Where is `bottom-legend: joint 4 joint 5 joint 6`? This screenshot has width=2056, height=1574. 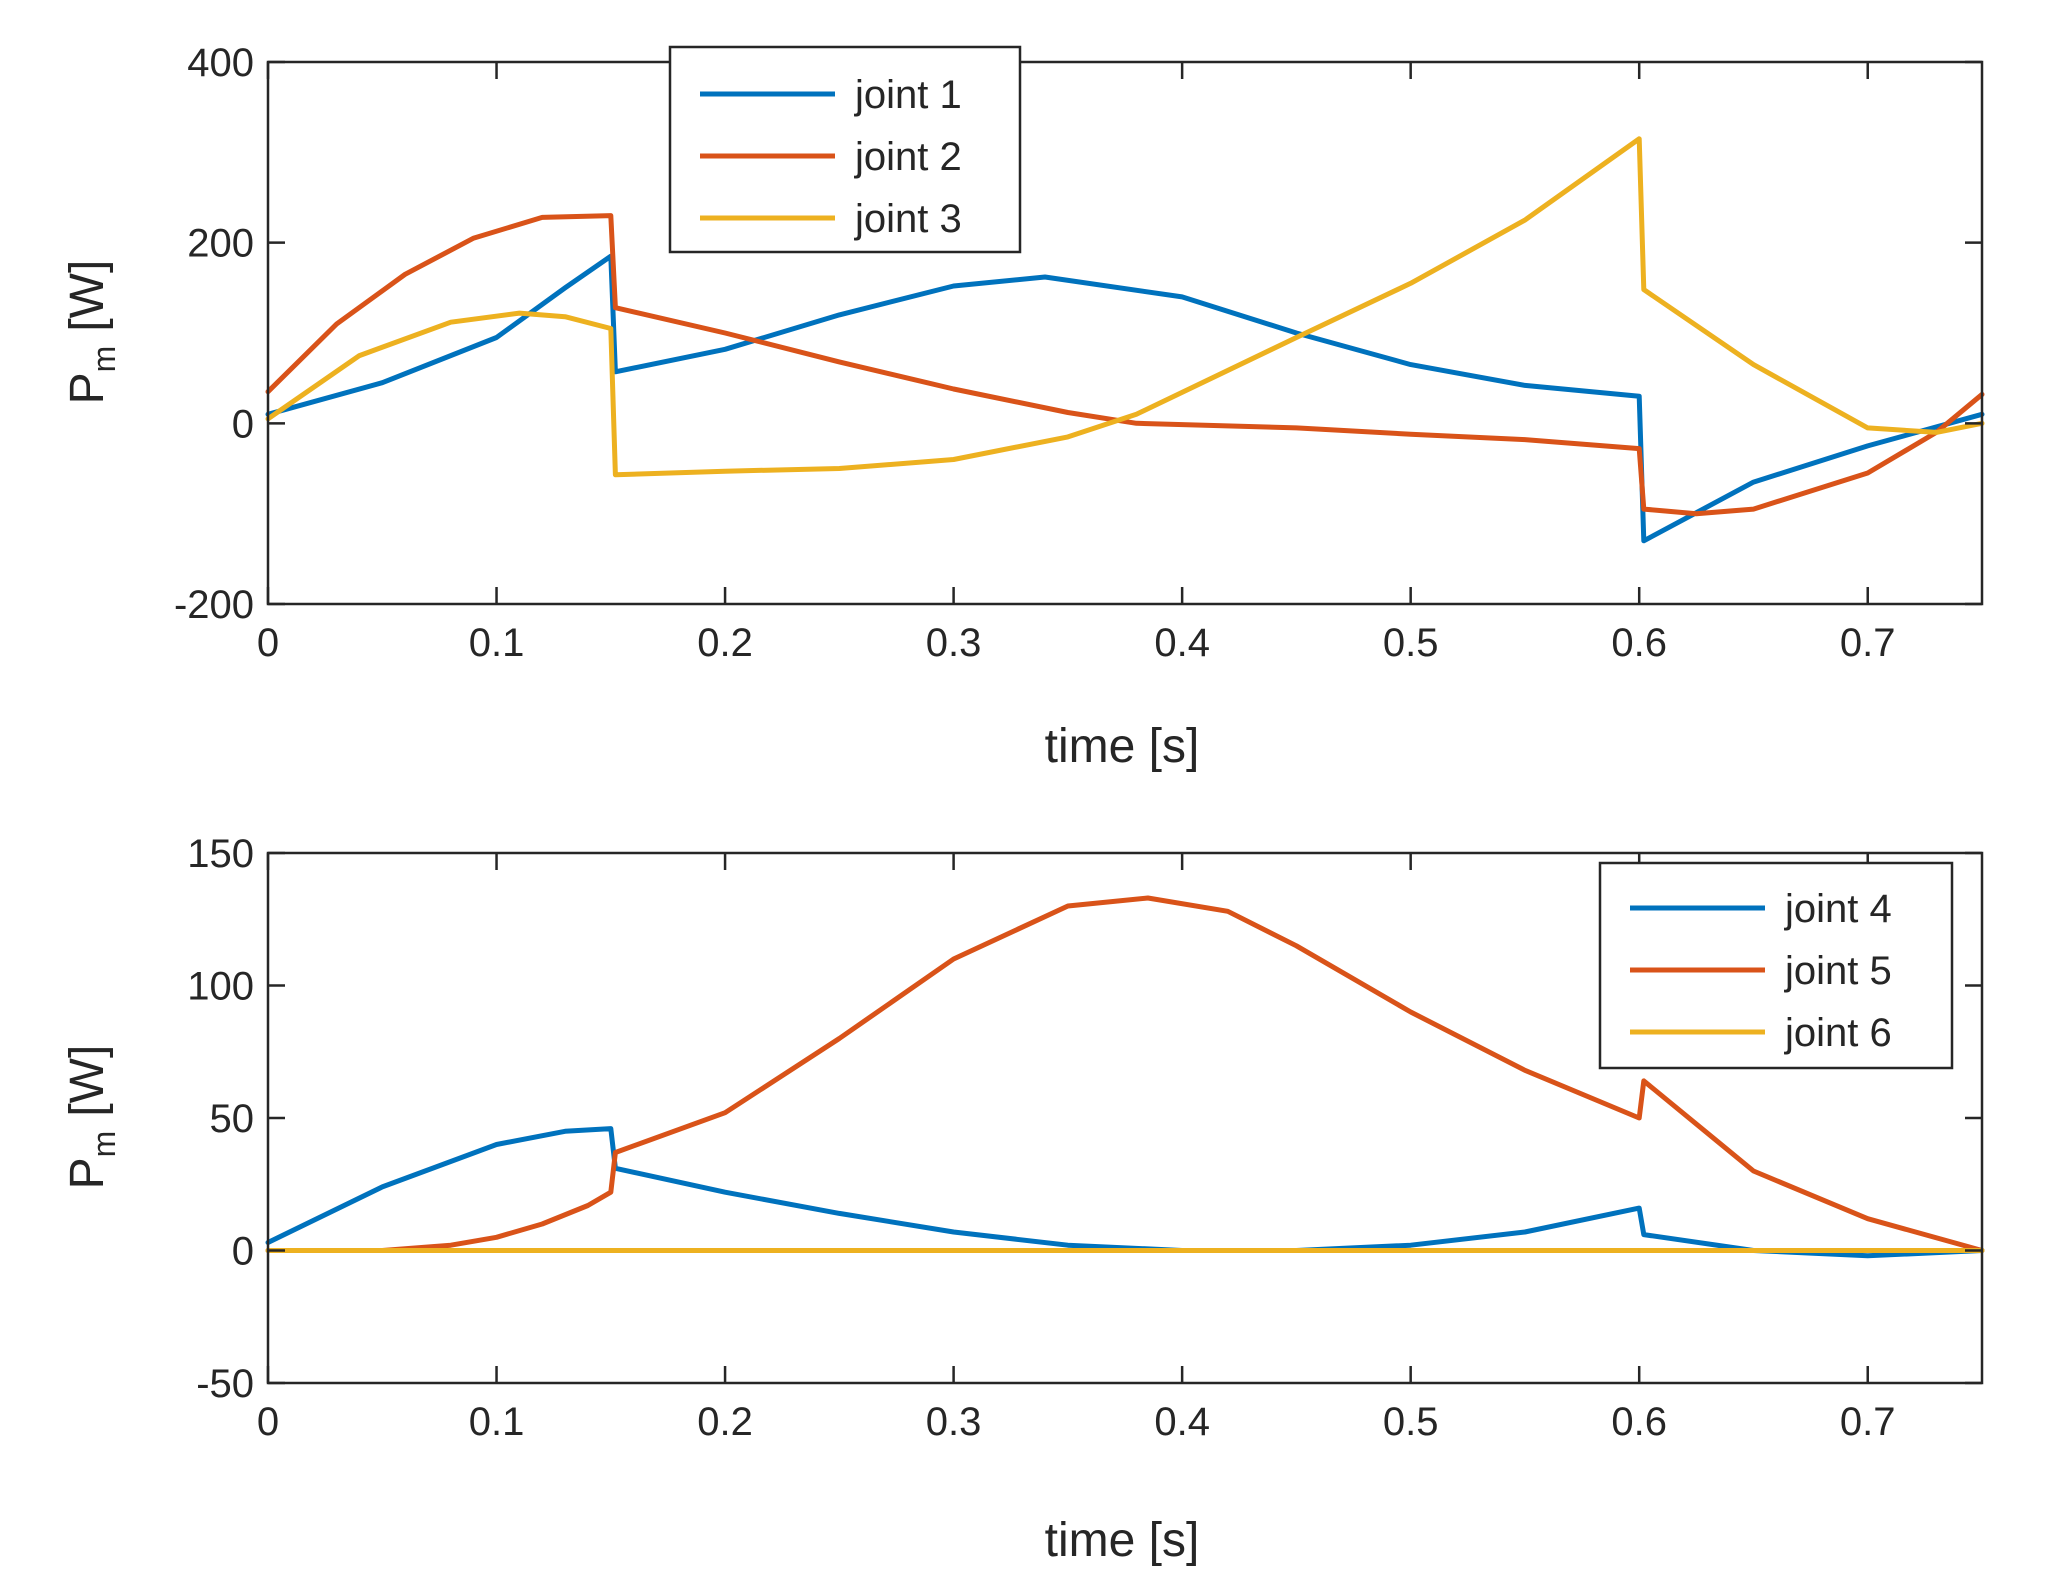 bottom-legend: joint 4 joint 5 joint 6 is located at coordinates (1776, 965).